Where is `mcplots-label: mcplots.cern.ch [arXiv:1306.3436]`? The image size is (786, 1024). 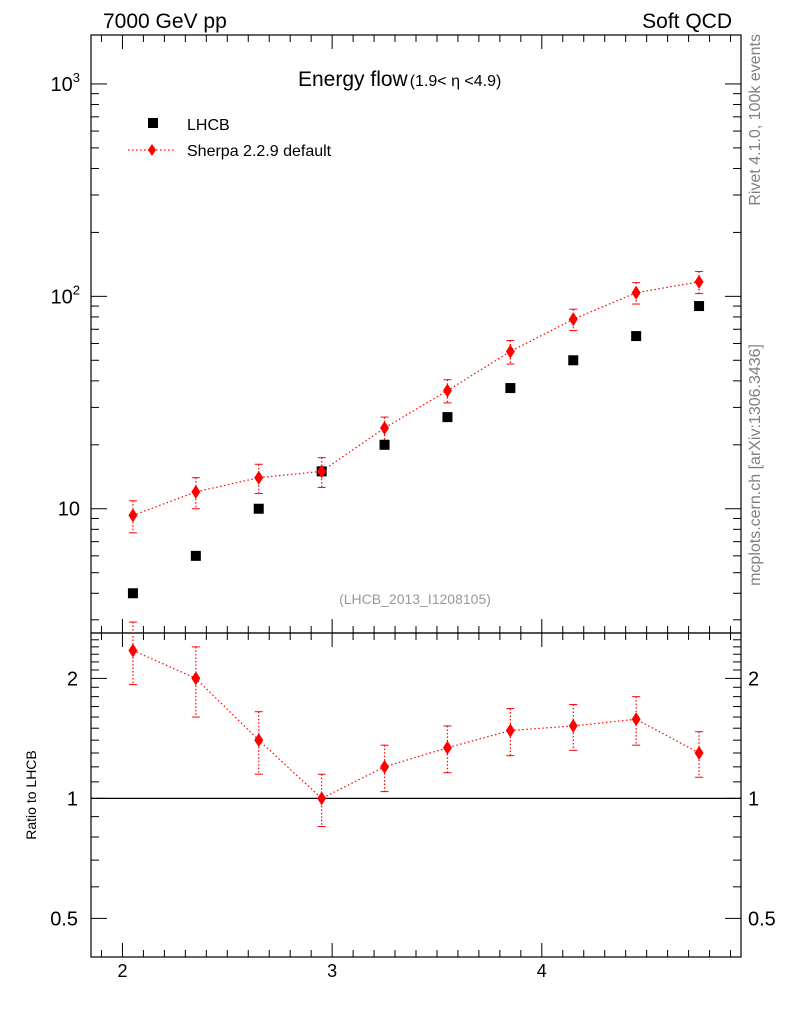 mcplots-label: mcplots.cern.ch [arXiv:1306.3436] is located at coordinates (755, 465).